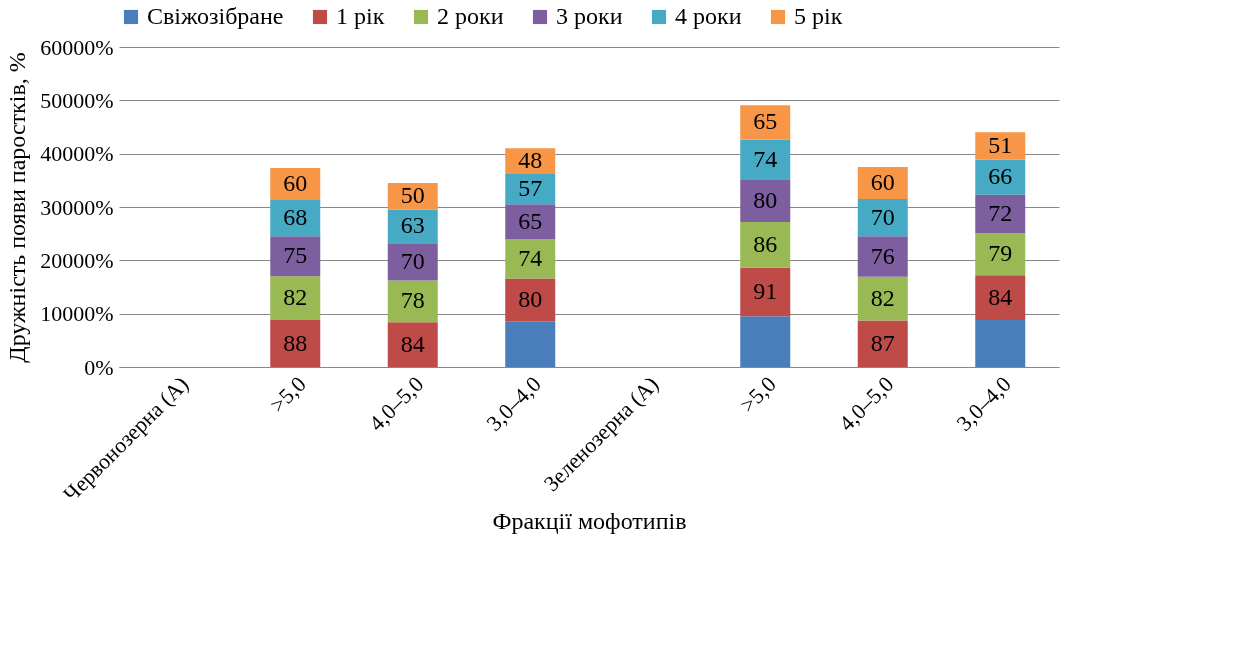 The height and width of the screenshot is (666, 1237). Describe the element at coordinates (530, 160) in the screenshot. I see `data-label: 48` at that location.